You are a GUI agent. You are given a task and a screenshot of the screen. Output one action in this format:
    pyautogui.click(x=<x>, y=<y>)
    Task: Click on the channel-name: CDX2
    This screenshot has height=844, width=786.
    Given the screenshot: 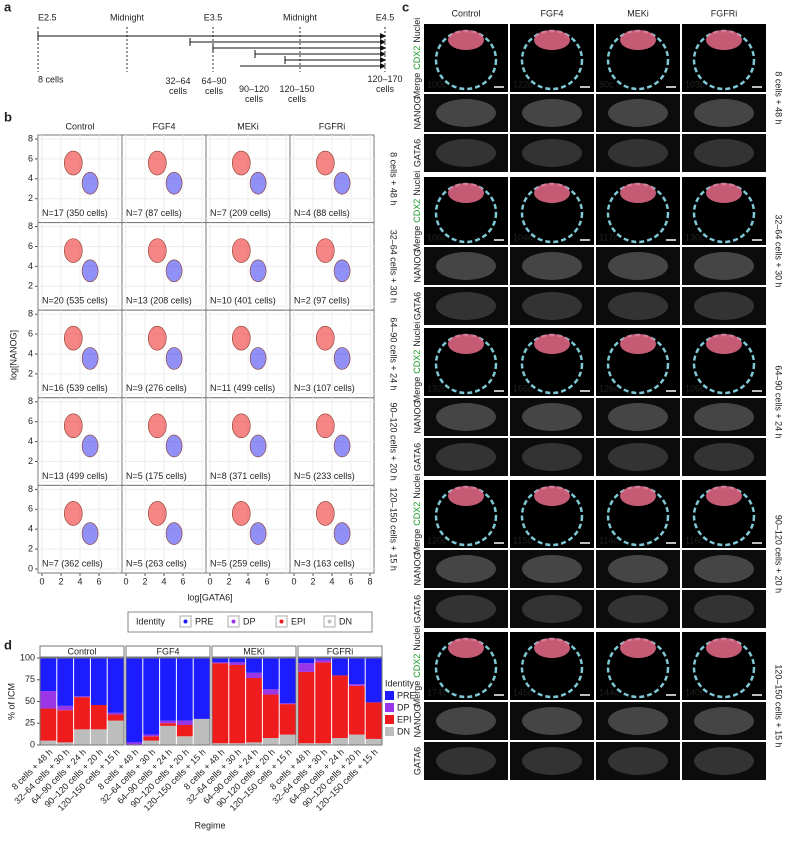 What is the action you would take?
    pyautogui.click(x=417, y=666)
    